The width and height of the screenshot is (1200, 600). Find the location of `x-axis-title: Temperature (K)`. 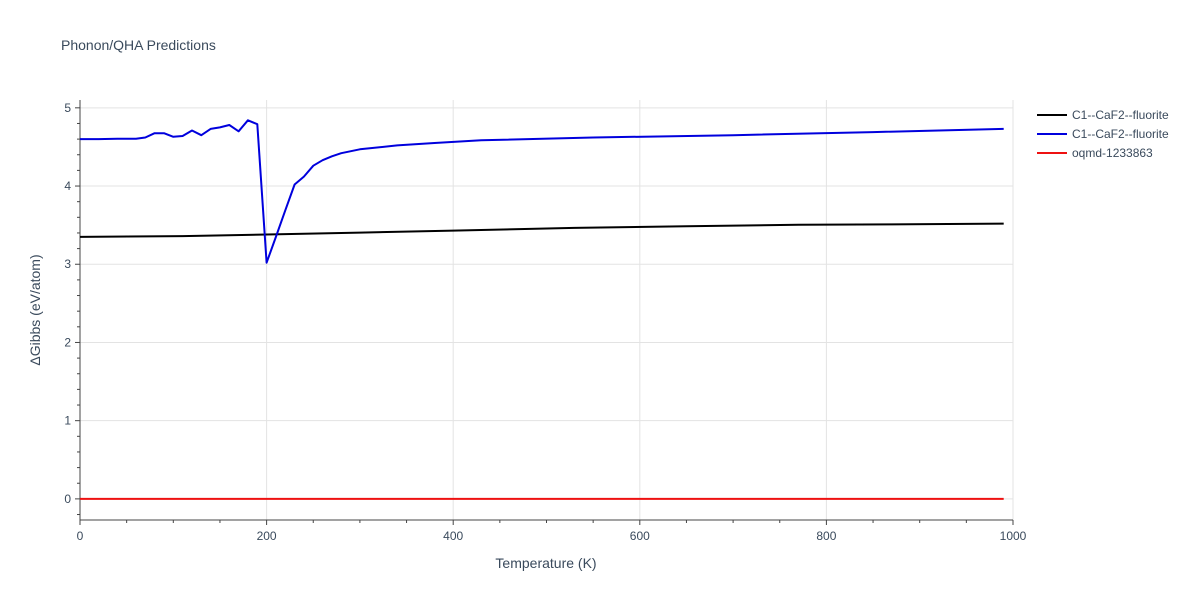

x-axis-title: Temperature (K) is located at coordinates (545, 563).